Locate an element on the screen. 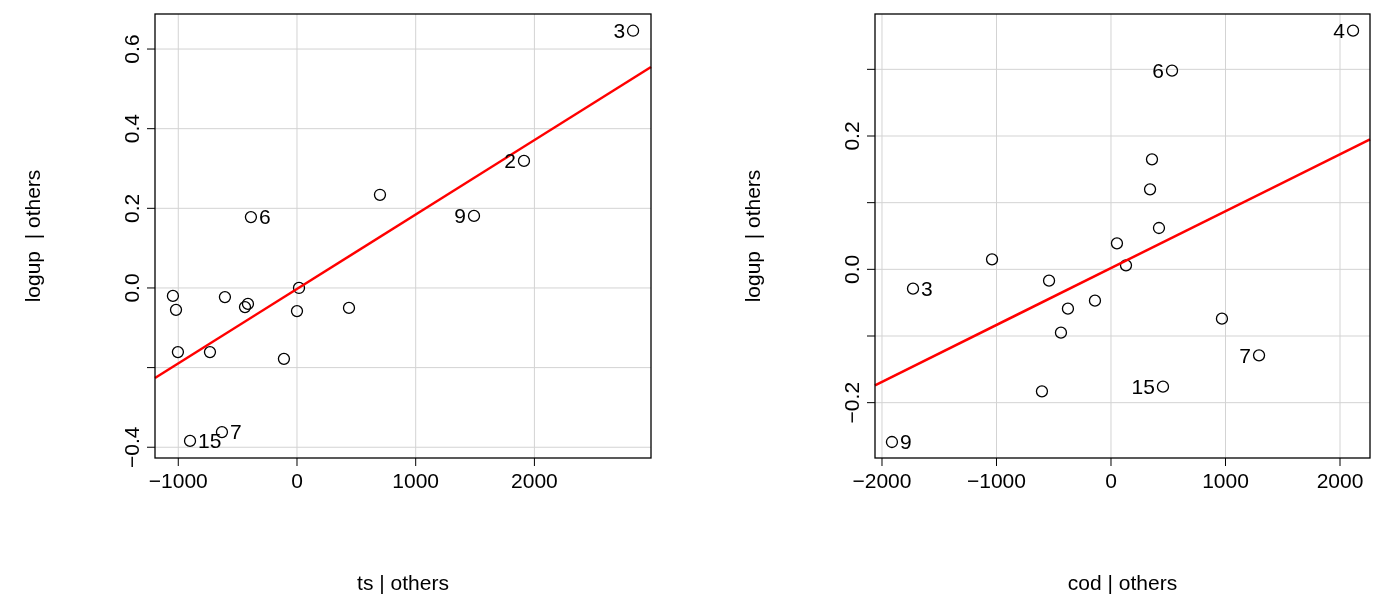 Image resolution: width=1378 pixels, height=599 pixels. x-axis-title: cod | others is located at coordinates (1122, 582).